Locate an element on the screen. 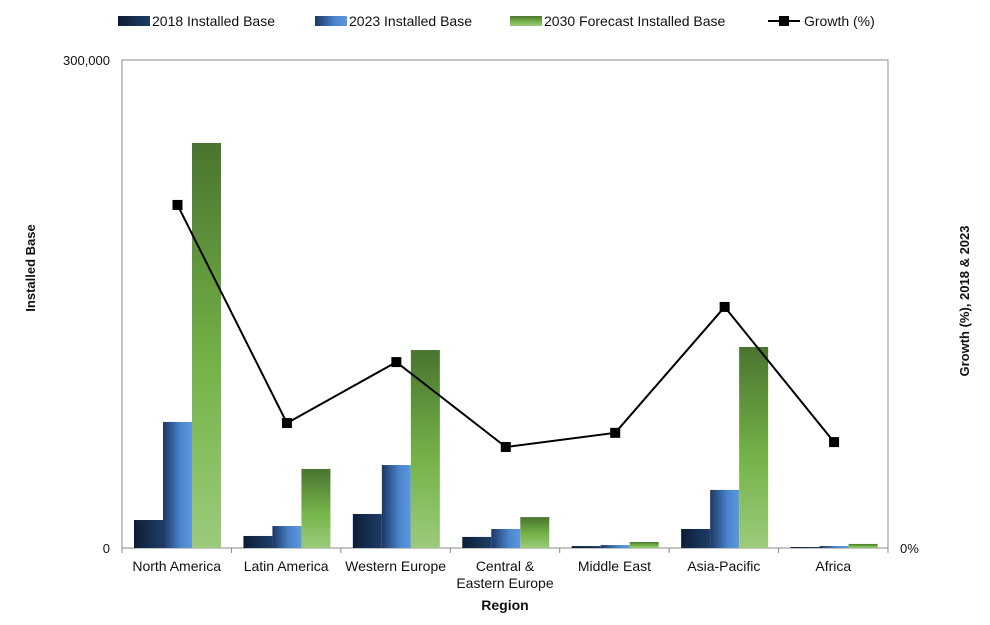  y-tick-zero: 0 is located at coordinates (106, 548).